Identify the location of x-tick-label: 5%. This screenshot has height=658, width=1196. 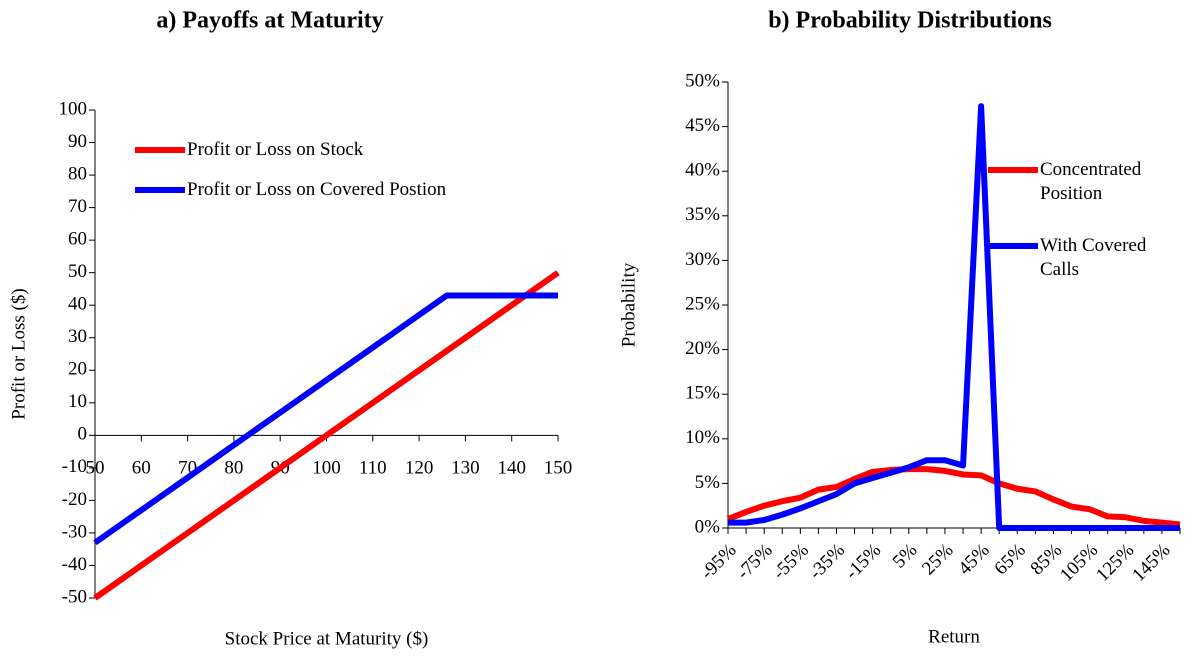
(905, 556).